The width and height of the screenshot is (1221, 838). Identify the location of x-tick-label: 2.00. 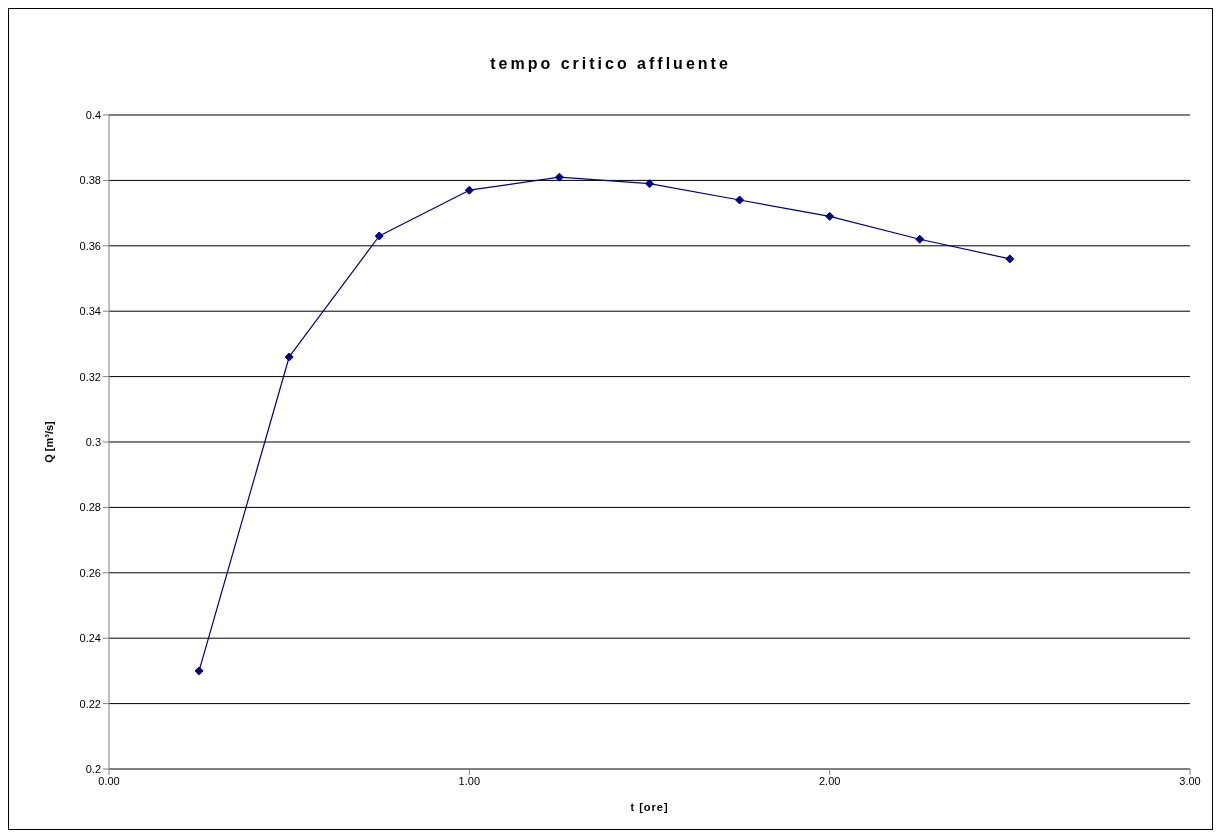
(829, 780).